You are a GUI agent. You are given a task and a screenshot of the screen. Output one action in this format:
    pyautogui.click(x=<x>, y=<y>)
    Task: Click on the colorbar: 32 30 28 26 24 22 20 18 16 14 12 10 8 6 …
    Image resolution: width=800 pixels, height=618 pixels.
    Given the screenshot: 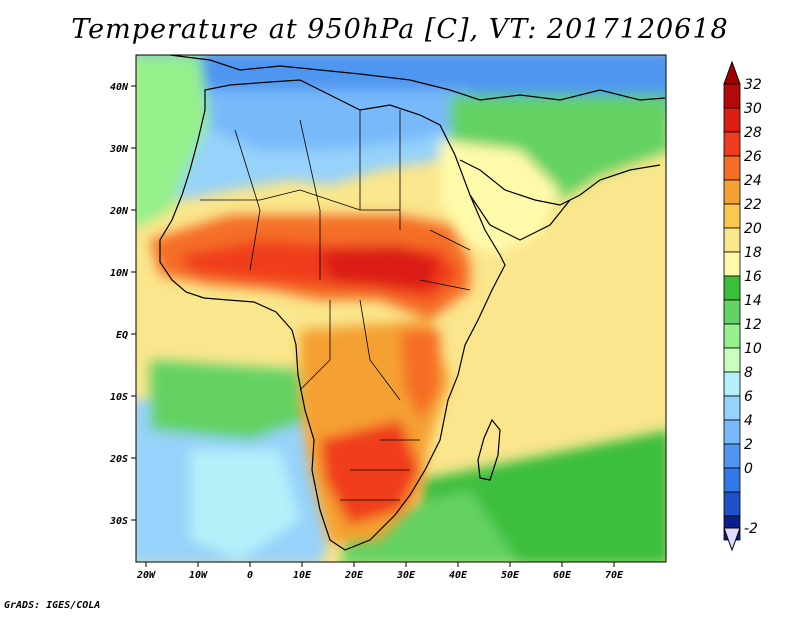 What is the action you would take?
    pyautogui.click(x=742, y=306)
    